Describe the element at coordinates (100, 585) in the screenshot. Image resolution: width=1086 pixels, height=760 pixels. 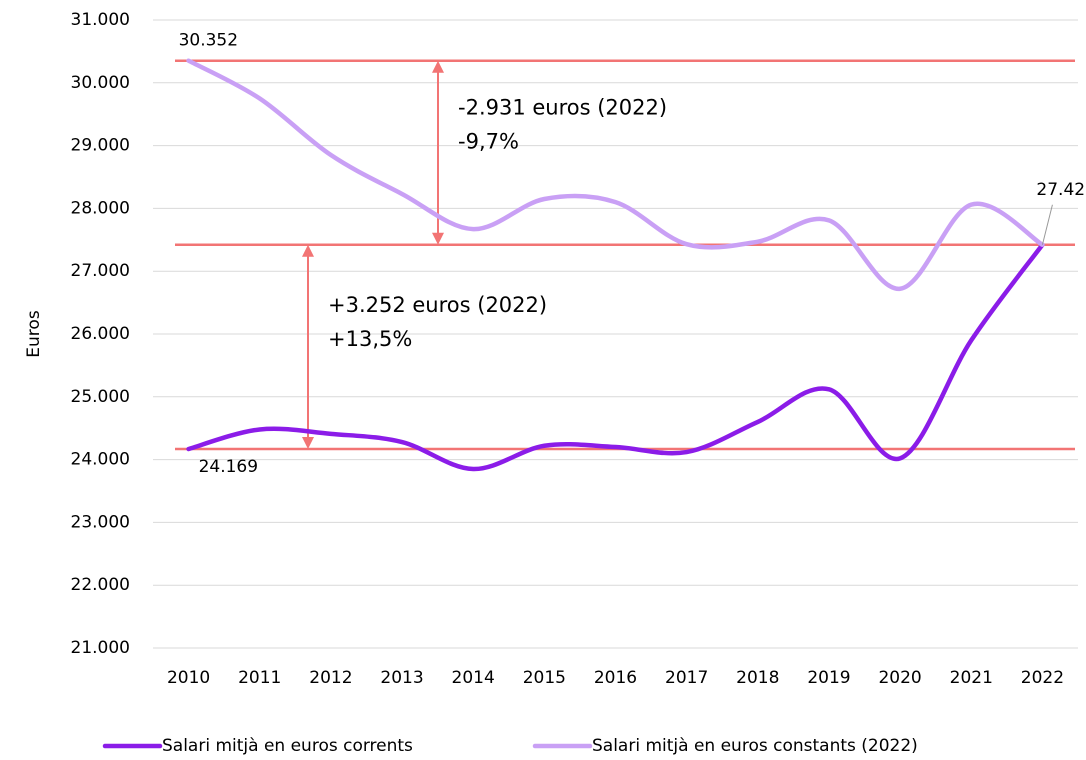
I see `y-tick-label: 22.000` at that location.